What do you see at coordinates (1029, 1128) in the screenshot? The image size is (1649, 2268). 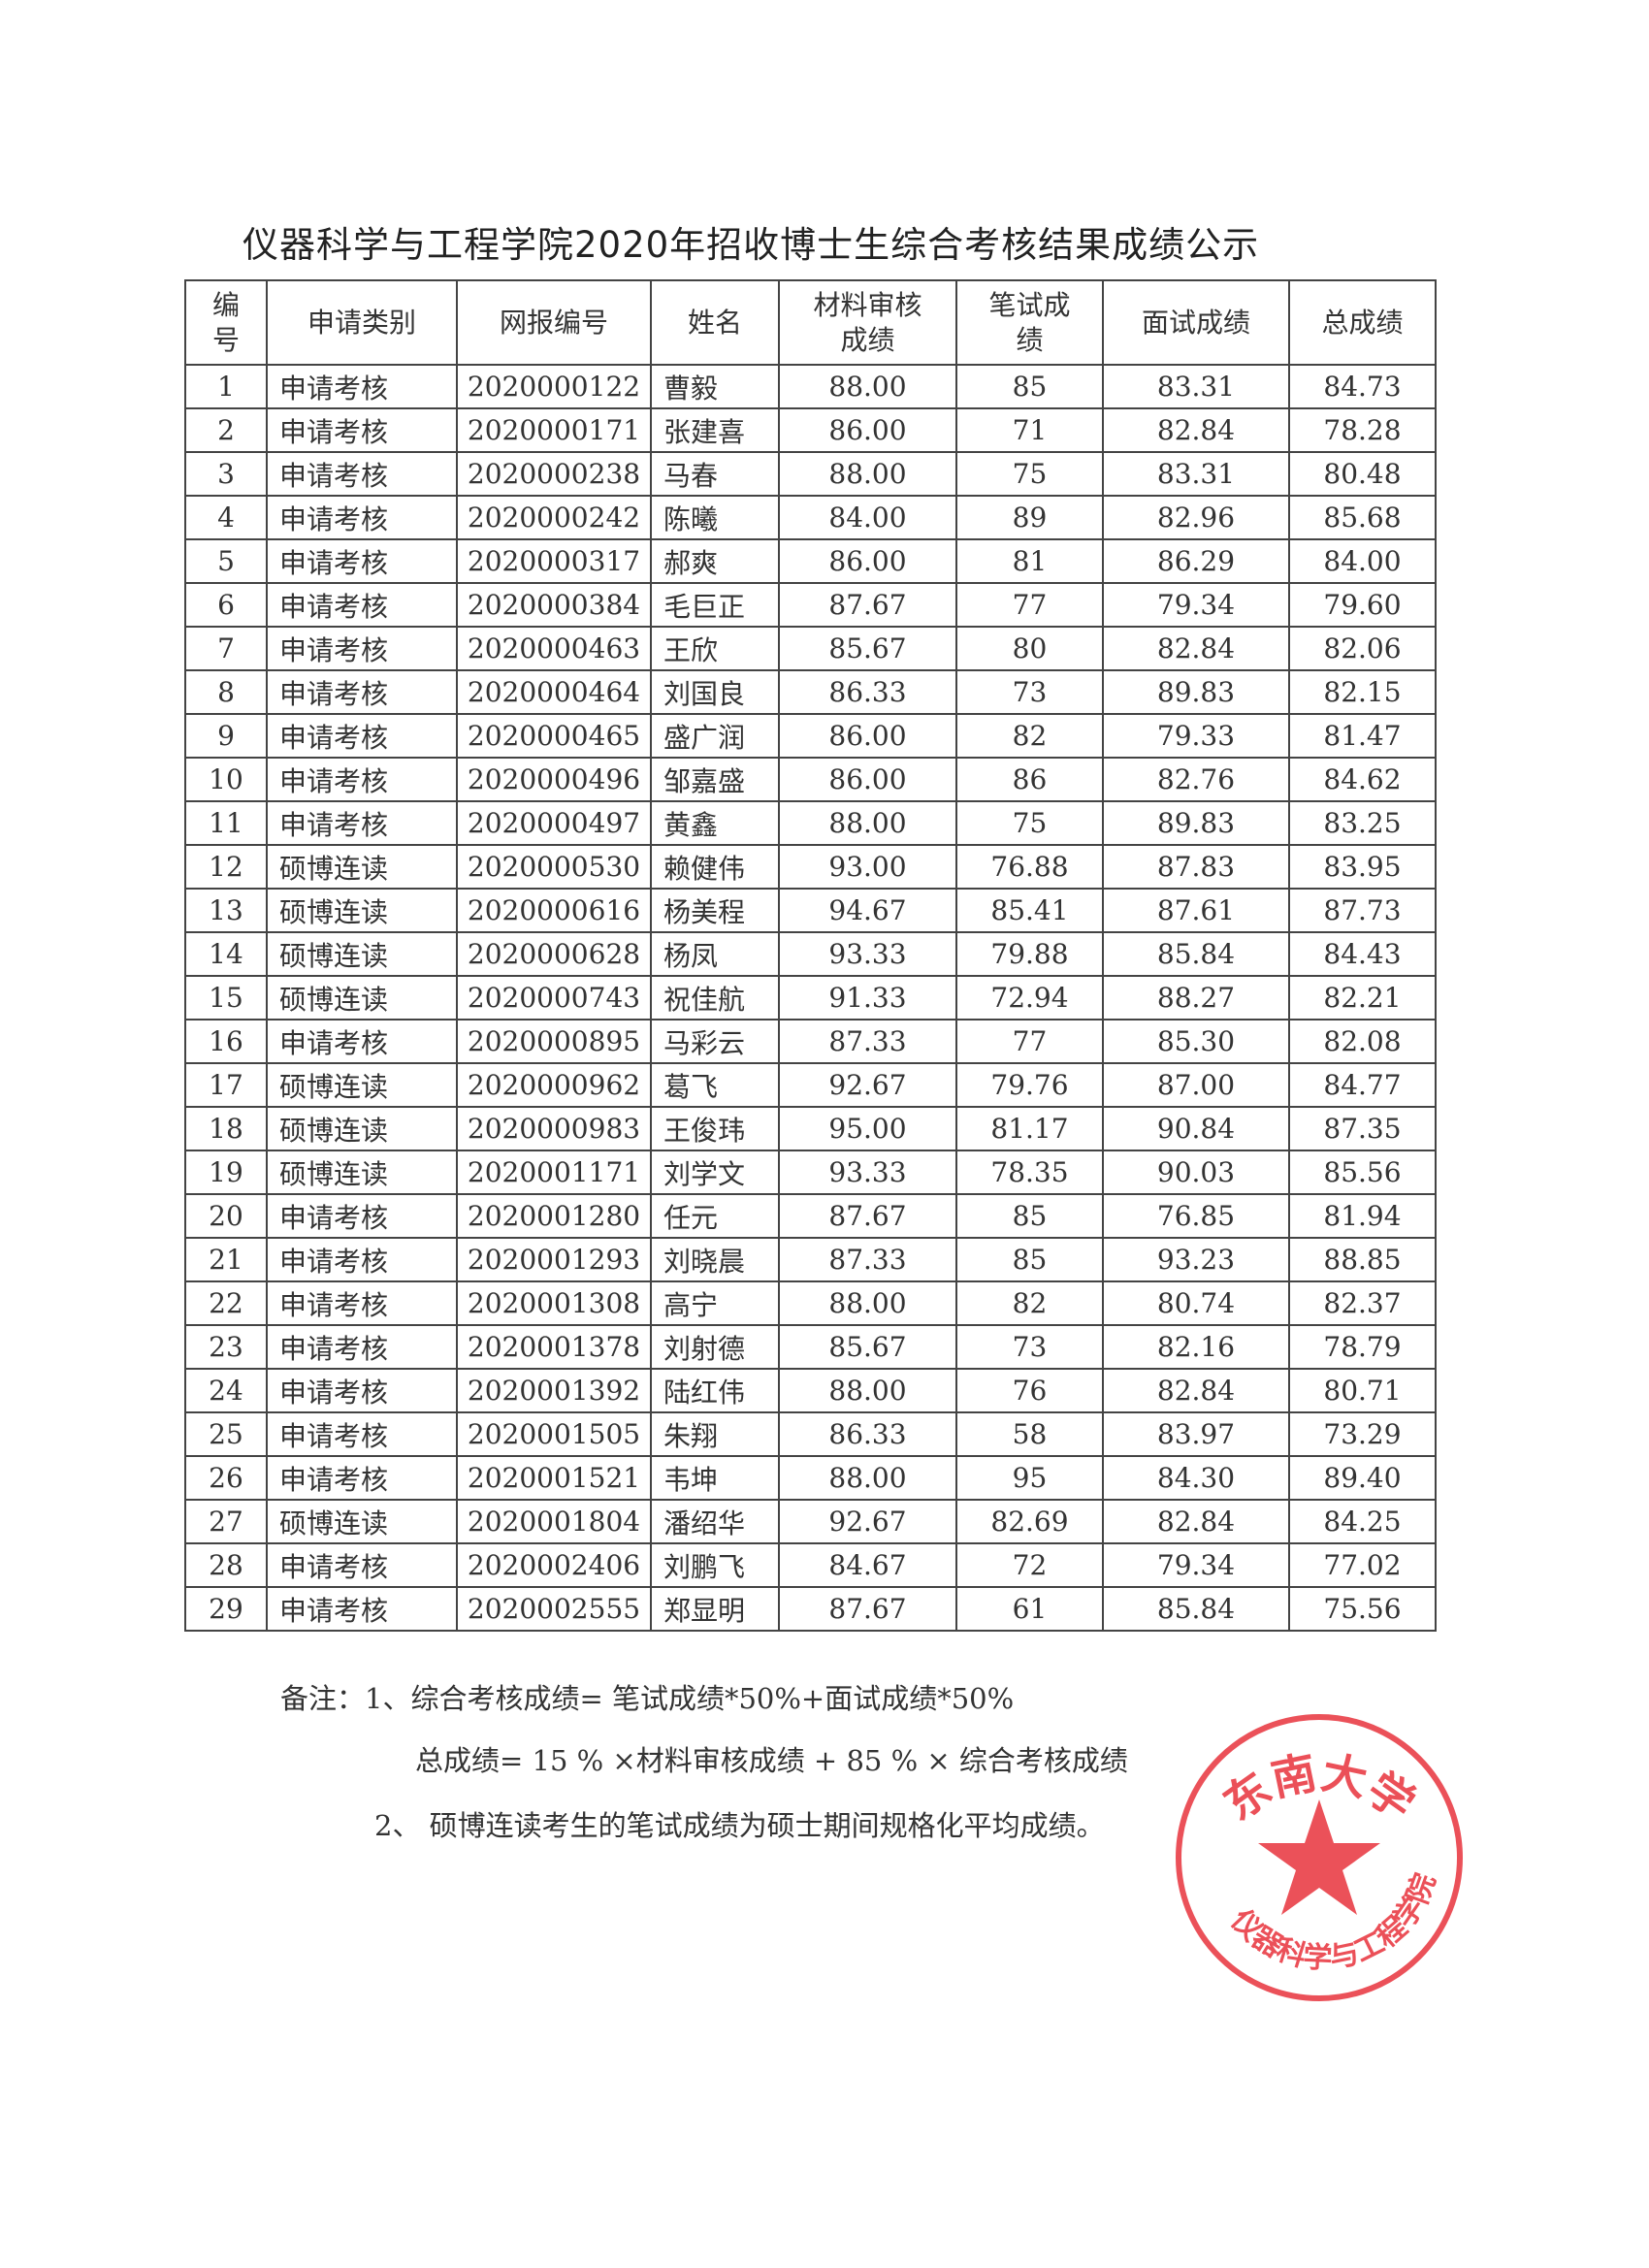 I see `written-score: 81.17` at bounding box center [1029, 1128].